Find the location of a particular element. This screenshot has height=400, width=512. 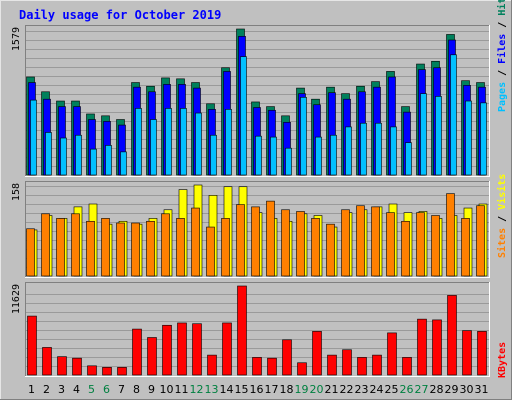

day-label-4: 4 is located at coordinates (76, 389).